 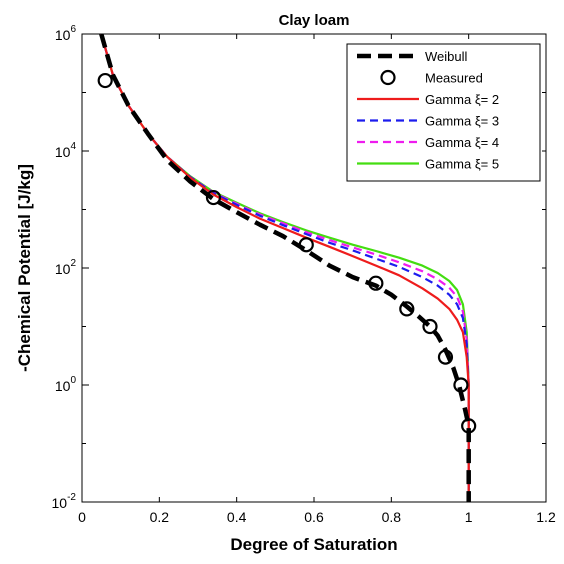 What do you see at coordinates (462, 142) in the screenshot?
I see `legend-label: Gamma ξ= 4` at bounding box center [462, 142].